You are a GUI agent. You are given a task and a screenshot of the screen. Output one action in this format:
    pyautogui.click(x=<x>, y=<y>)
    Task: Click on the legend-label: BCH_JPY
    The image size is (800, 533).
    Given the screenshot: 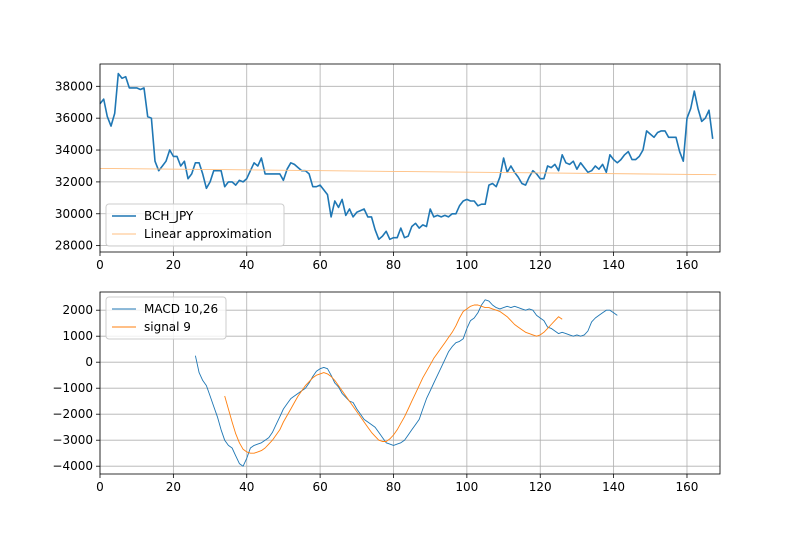 What is the action you would take?
    pyautogui.click(x=169, y=216)
    